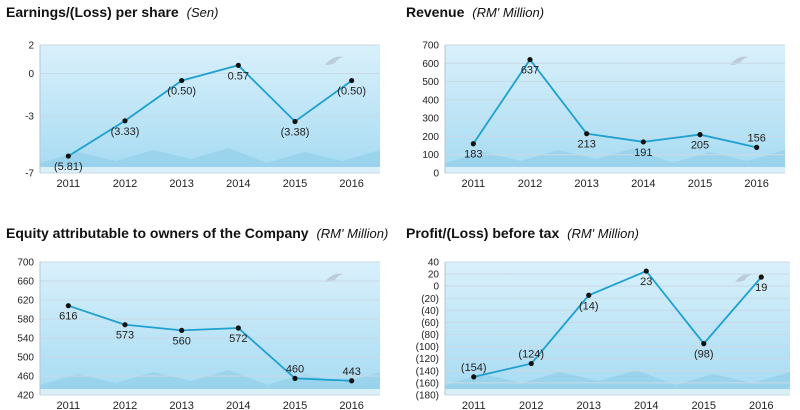  What do you see at coordinates (646, 282) in the screenshot?
I see `data-label: 23` at bounding box center [646, 282].